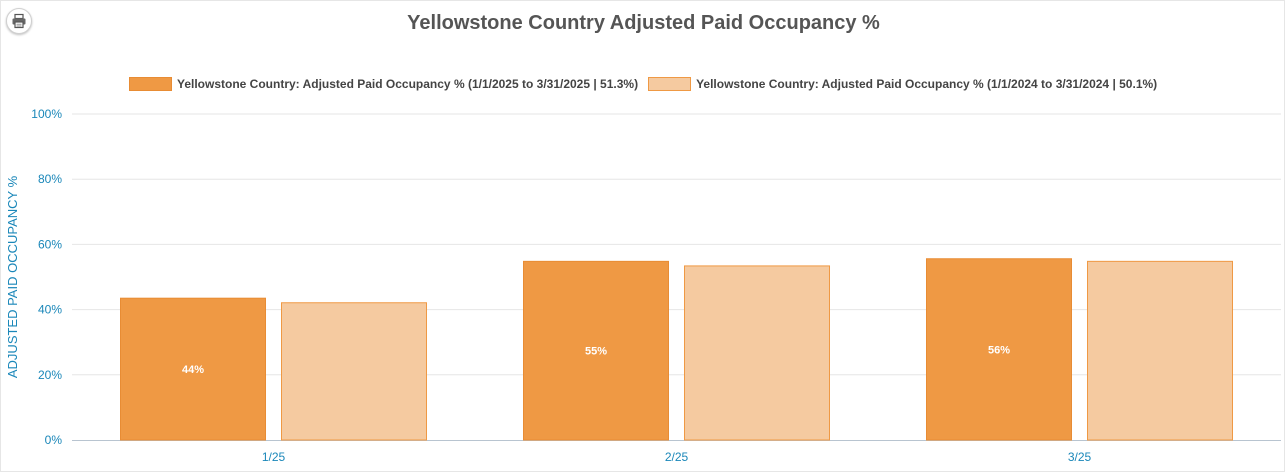 The image size is (1285, 472). What do you see at coordinates (274, 457) in the screenshot?
I see `x-tick-label: 1/25` at bounding box center [274, 457].